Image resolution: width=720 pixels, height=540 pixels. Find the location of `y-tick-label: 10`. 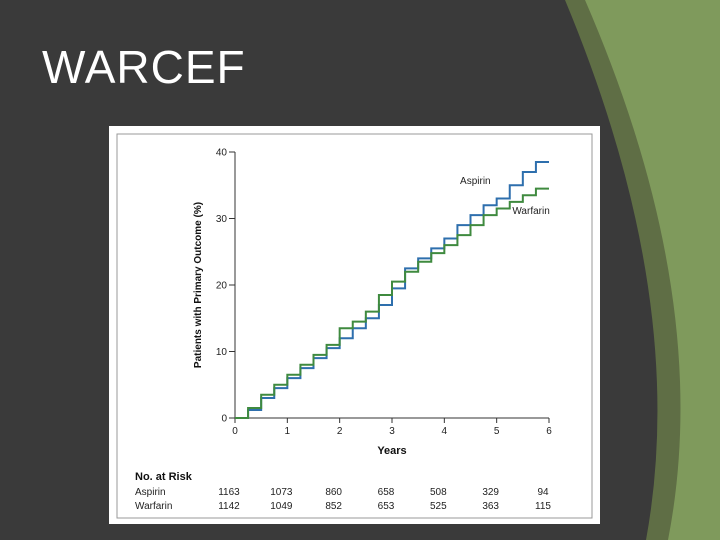

y-tick-label: 10 is located at coordinates (222, 352).